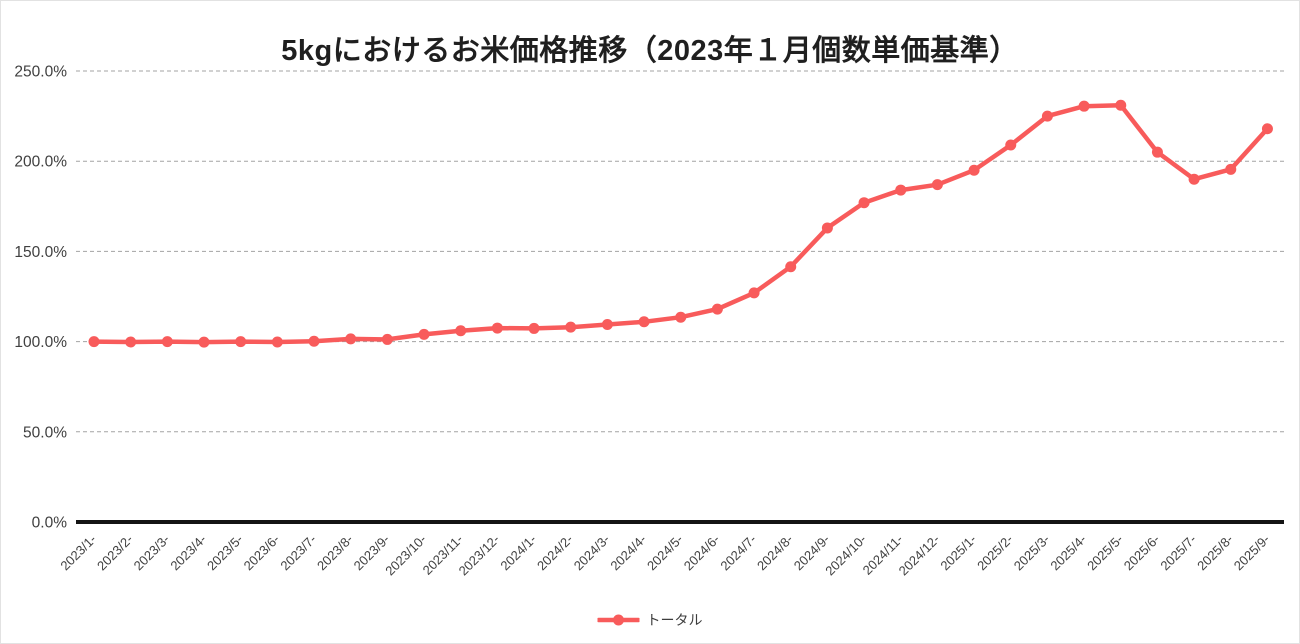 This screenshot has height=644, width=1300. What do you see at coordinates (50, 523) in the screenshot?
I see `y-tick-label: 0.0%` at bounding box center [50, 523].